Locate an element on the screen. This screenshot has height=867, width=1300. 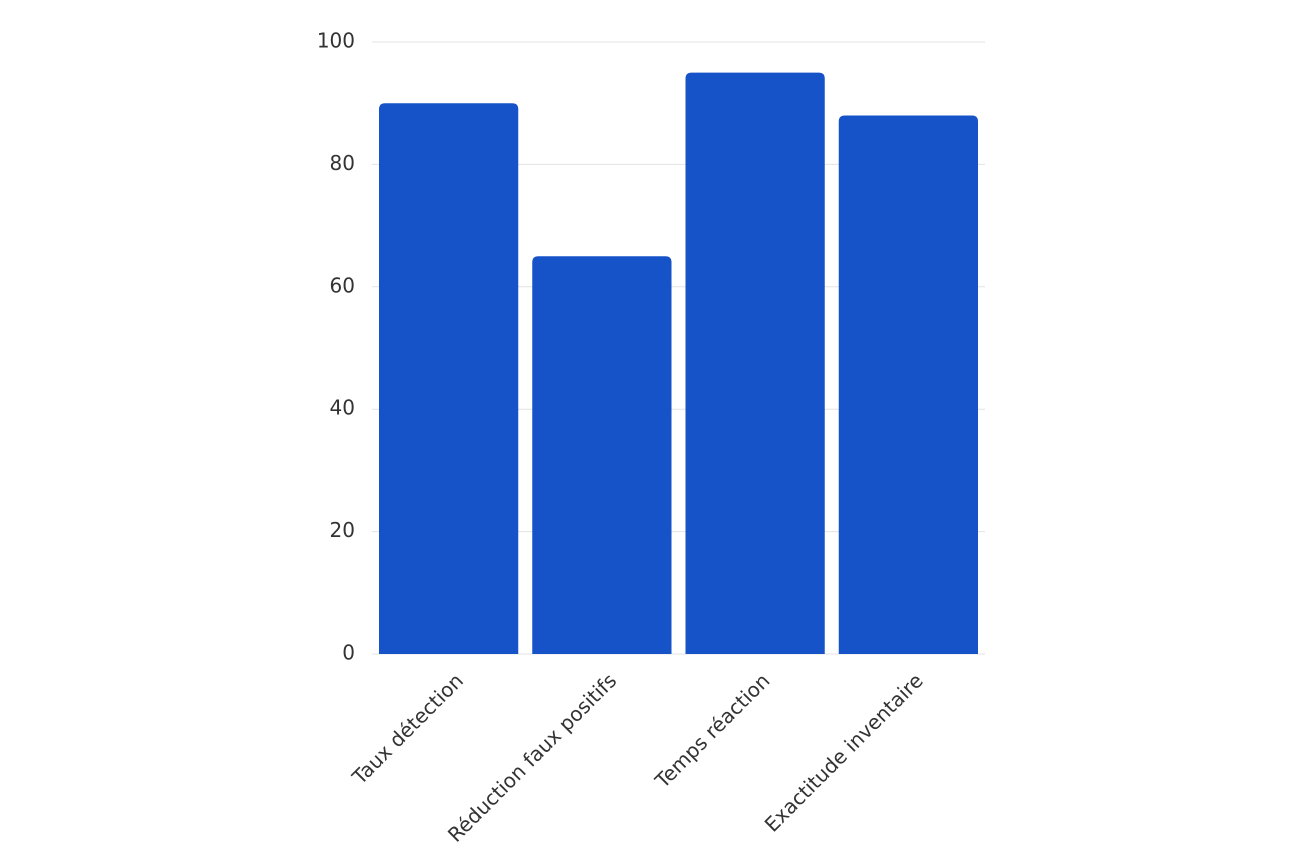
y-tick-label: 60 is located at coordinates (342, 285).